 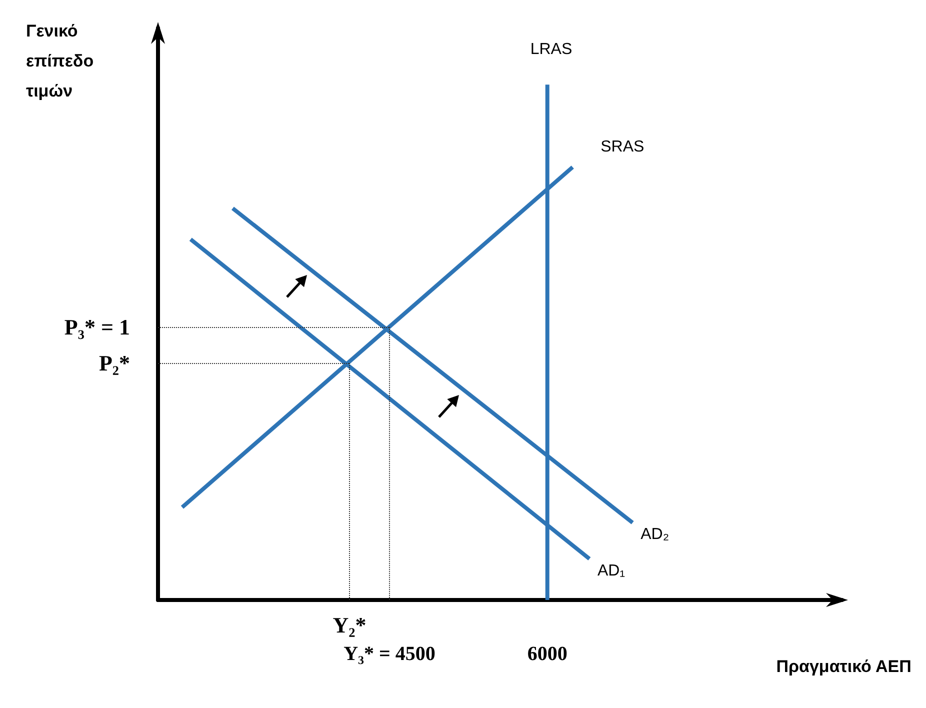 What do you see at coordinates (844, 666) in the screenshot?
I see `x-axis-title: Πραγματικό ΑΕΠ` at bounding box center [844, 666].